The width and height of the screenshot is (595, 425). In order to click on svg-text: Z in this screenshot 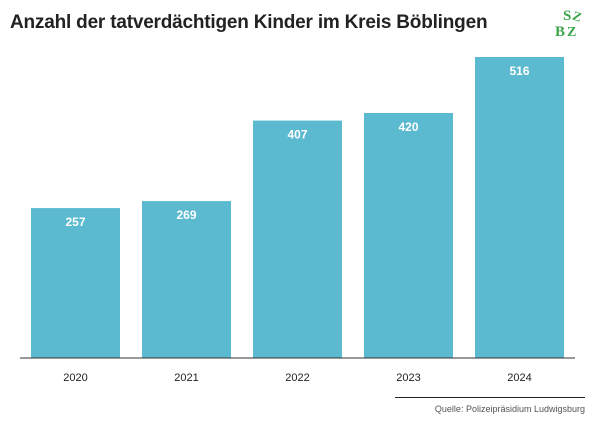, I will do `click(571, 31)`.